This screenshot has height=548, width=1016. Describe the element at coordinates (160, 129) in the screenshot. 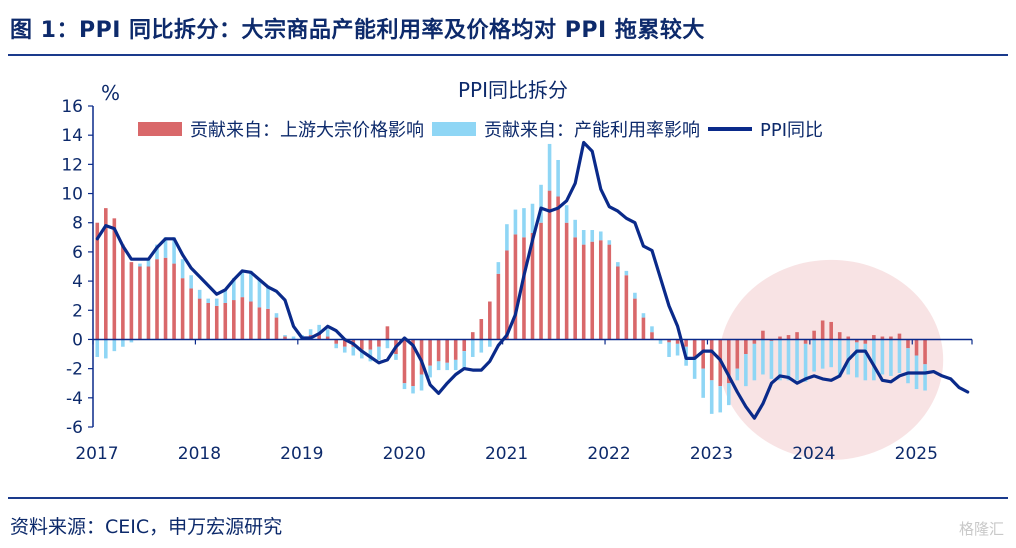

I see `legend-swatch-commodity` at that location.